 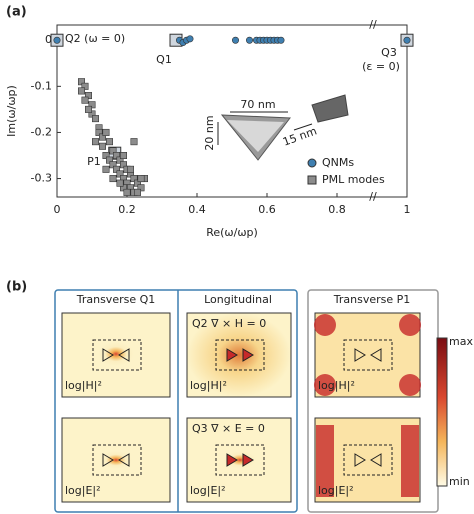 What do you see at coordinates (459, 481) in the screenshot?
I see `colorbar-label: min` at bounding box center [459, 481].